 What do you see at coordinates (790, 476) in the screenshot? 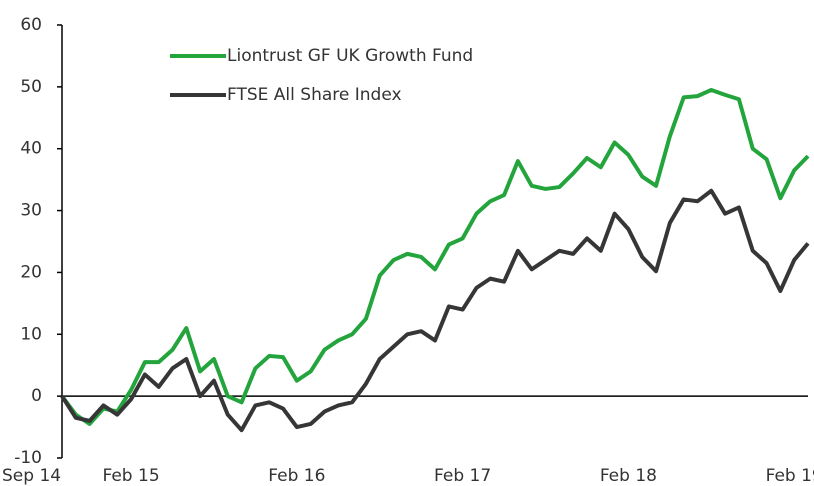
I see `x-tick-label: Feb 19` at bounding box center [790, 476].